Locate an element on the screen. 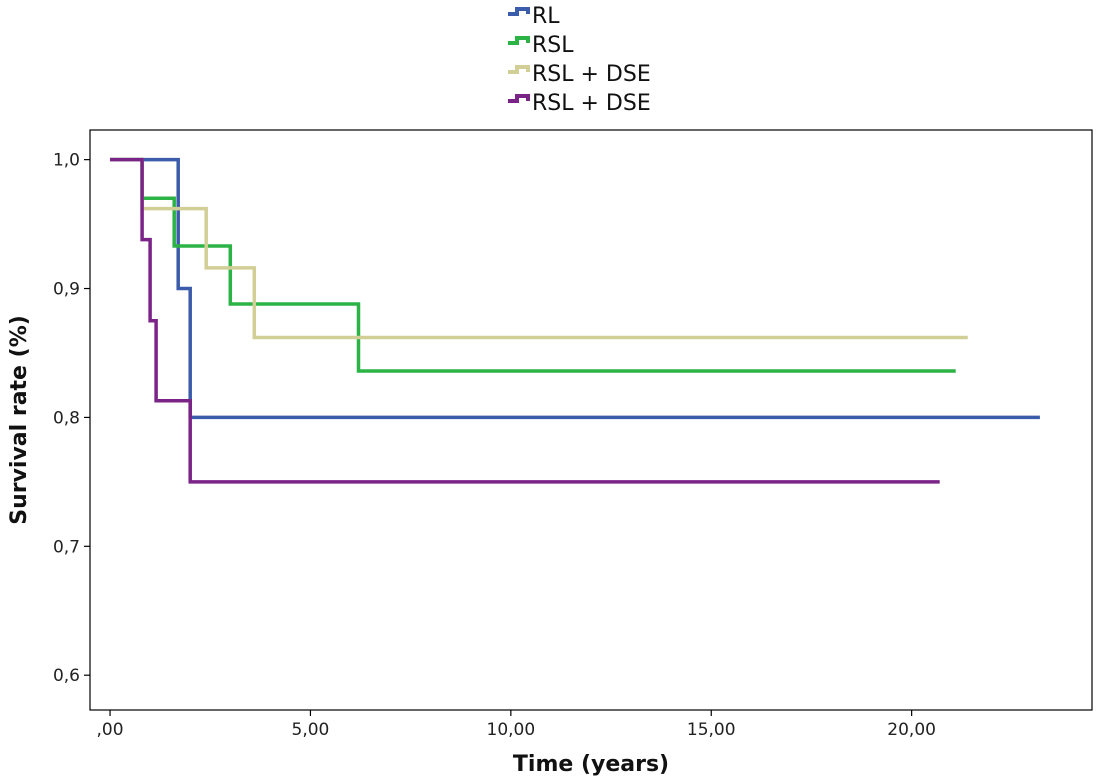 This screenshot has height=781, width=1102. y-axis: 0,6 0,7 0,8 0,9 1,0 is located at coordinates (71, 418).